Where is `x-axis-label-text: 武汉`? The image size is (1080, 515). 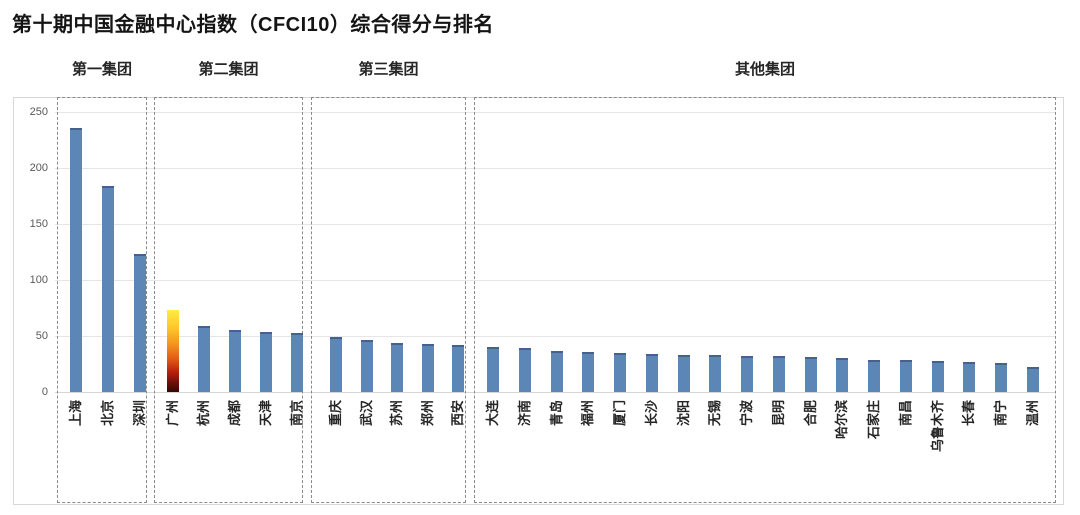 x-axis-label-text: 武汉 is located at coordinates (366, 413).